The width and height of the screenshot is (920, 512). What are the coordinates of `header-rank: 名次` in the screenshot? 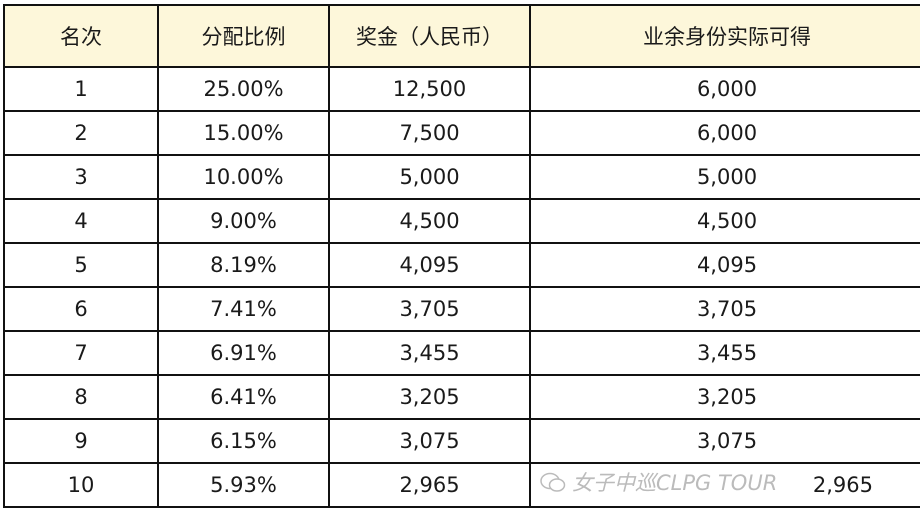 It's located at (81, 36).